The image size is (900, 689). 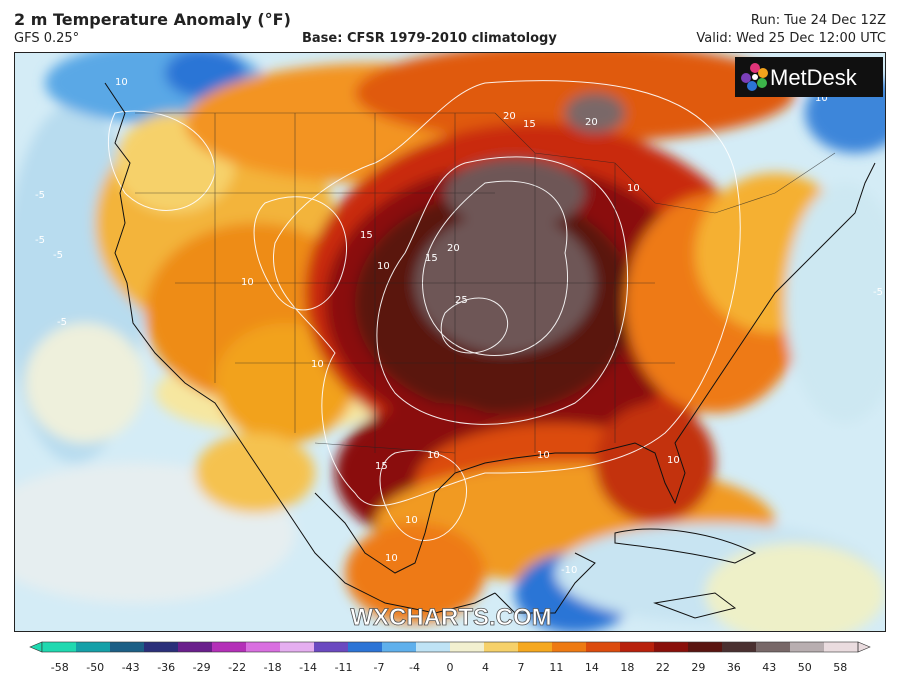 What do you see at coordinates (166, 667) in the screenshot?
I see `colorbar-tick-label: -36` at bounding box center [166, 667].